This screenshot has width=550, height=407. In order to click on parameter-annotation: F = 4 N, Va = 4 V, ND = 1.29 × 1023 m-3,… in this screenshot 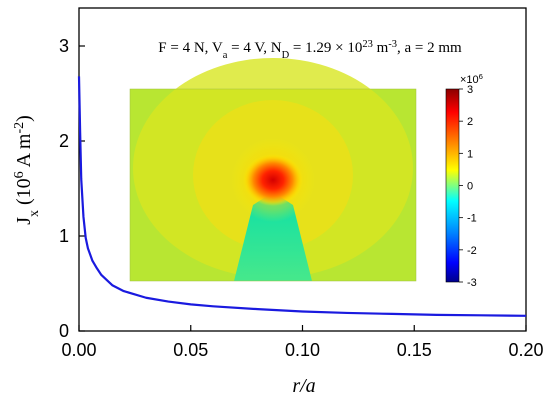, I will do `click(310, 50)`.